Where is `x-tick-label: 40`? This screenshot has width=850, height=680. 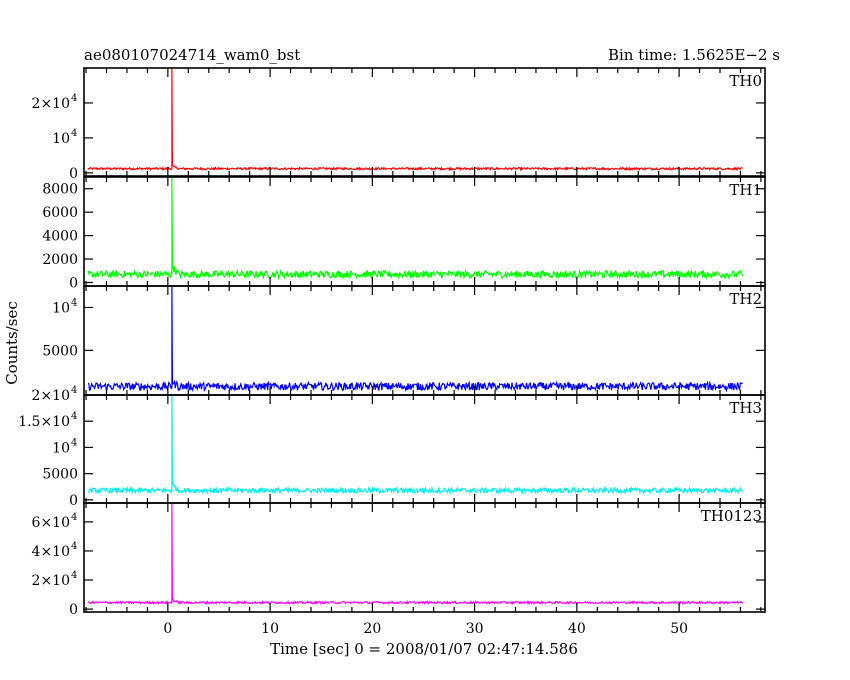 x-tick-label: 40 is located at coordinates (577, 629).